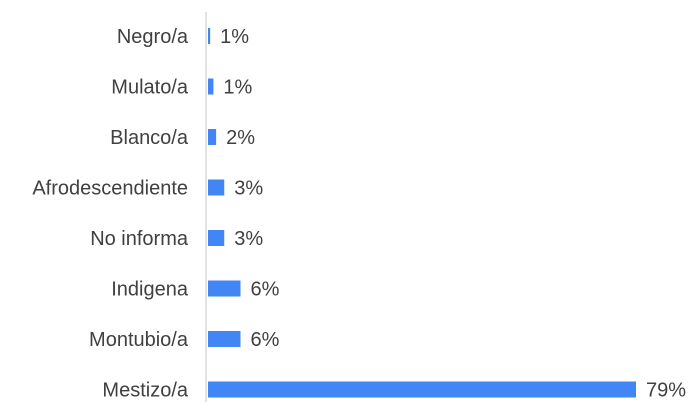 Image resolution: width=698 pixels, height=404 pixels. Describe the element at coordinates (212, 137) in the screenshot. I see `bar-blanco-a` at that location.